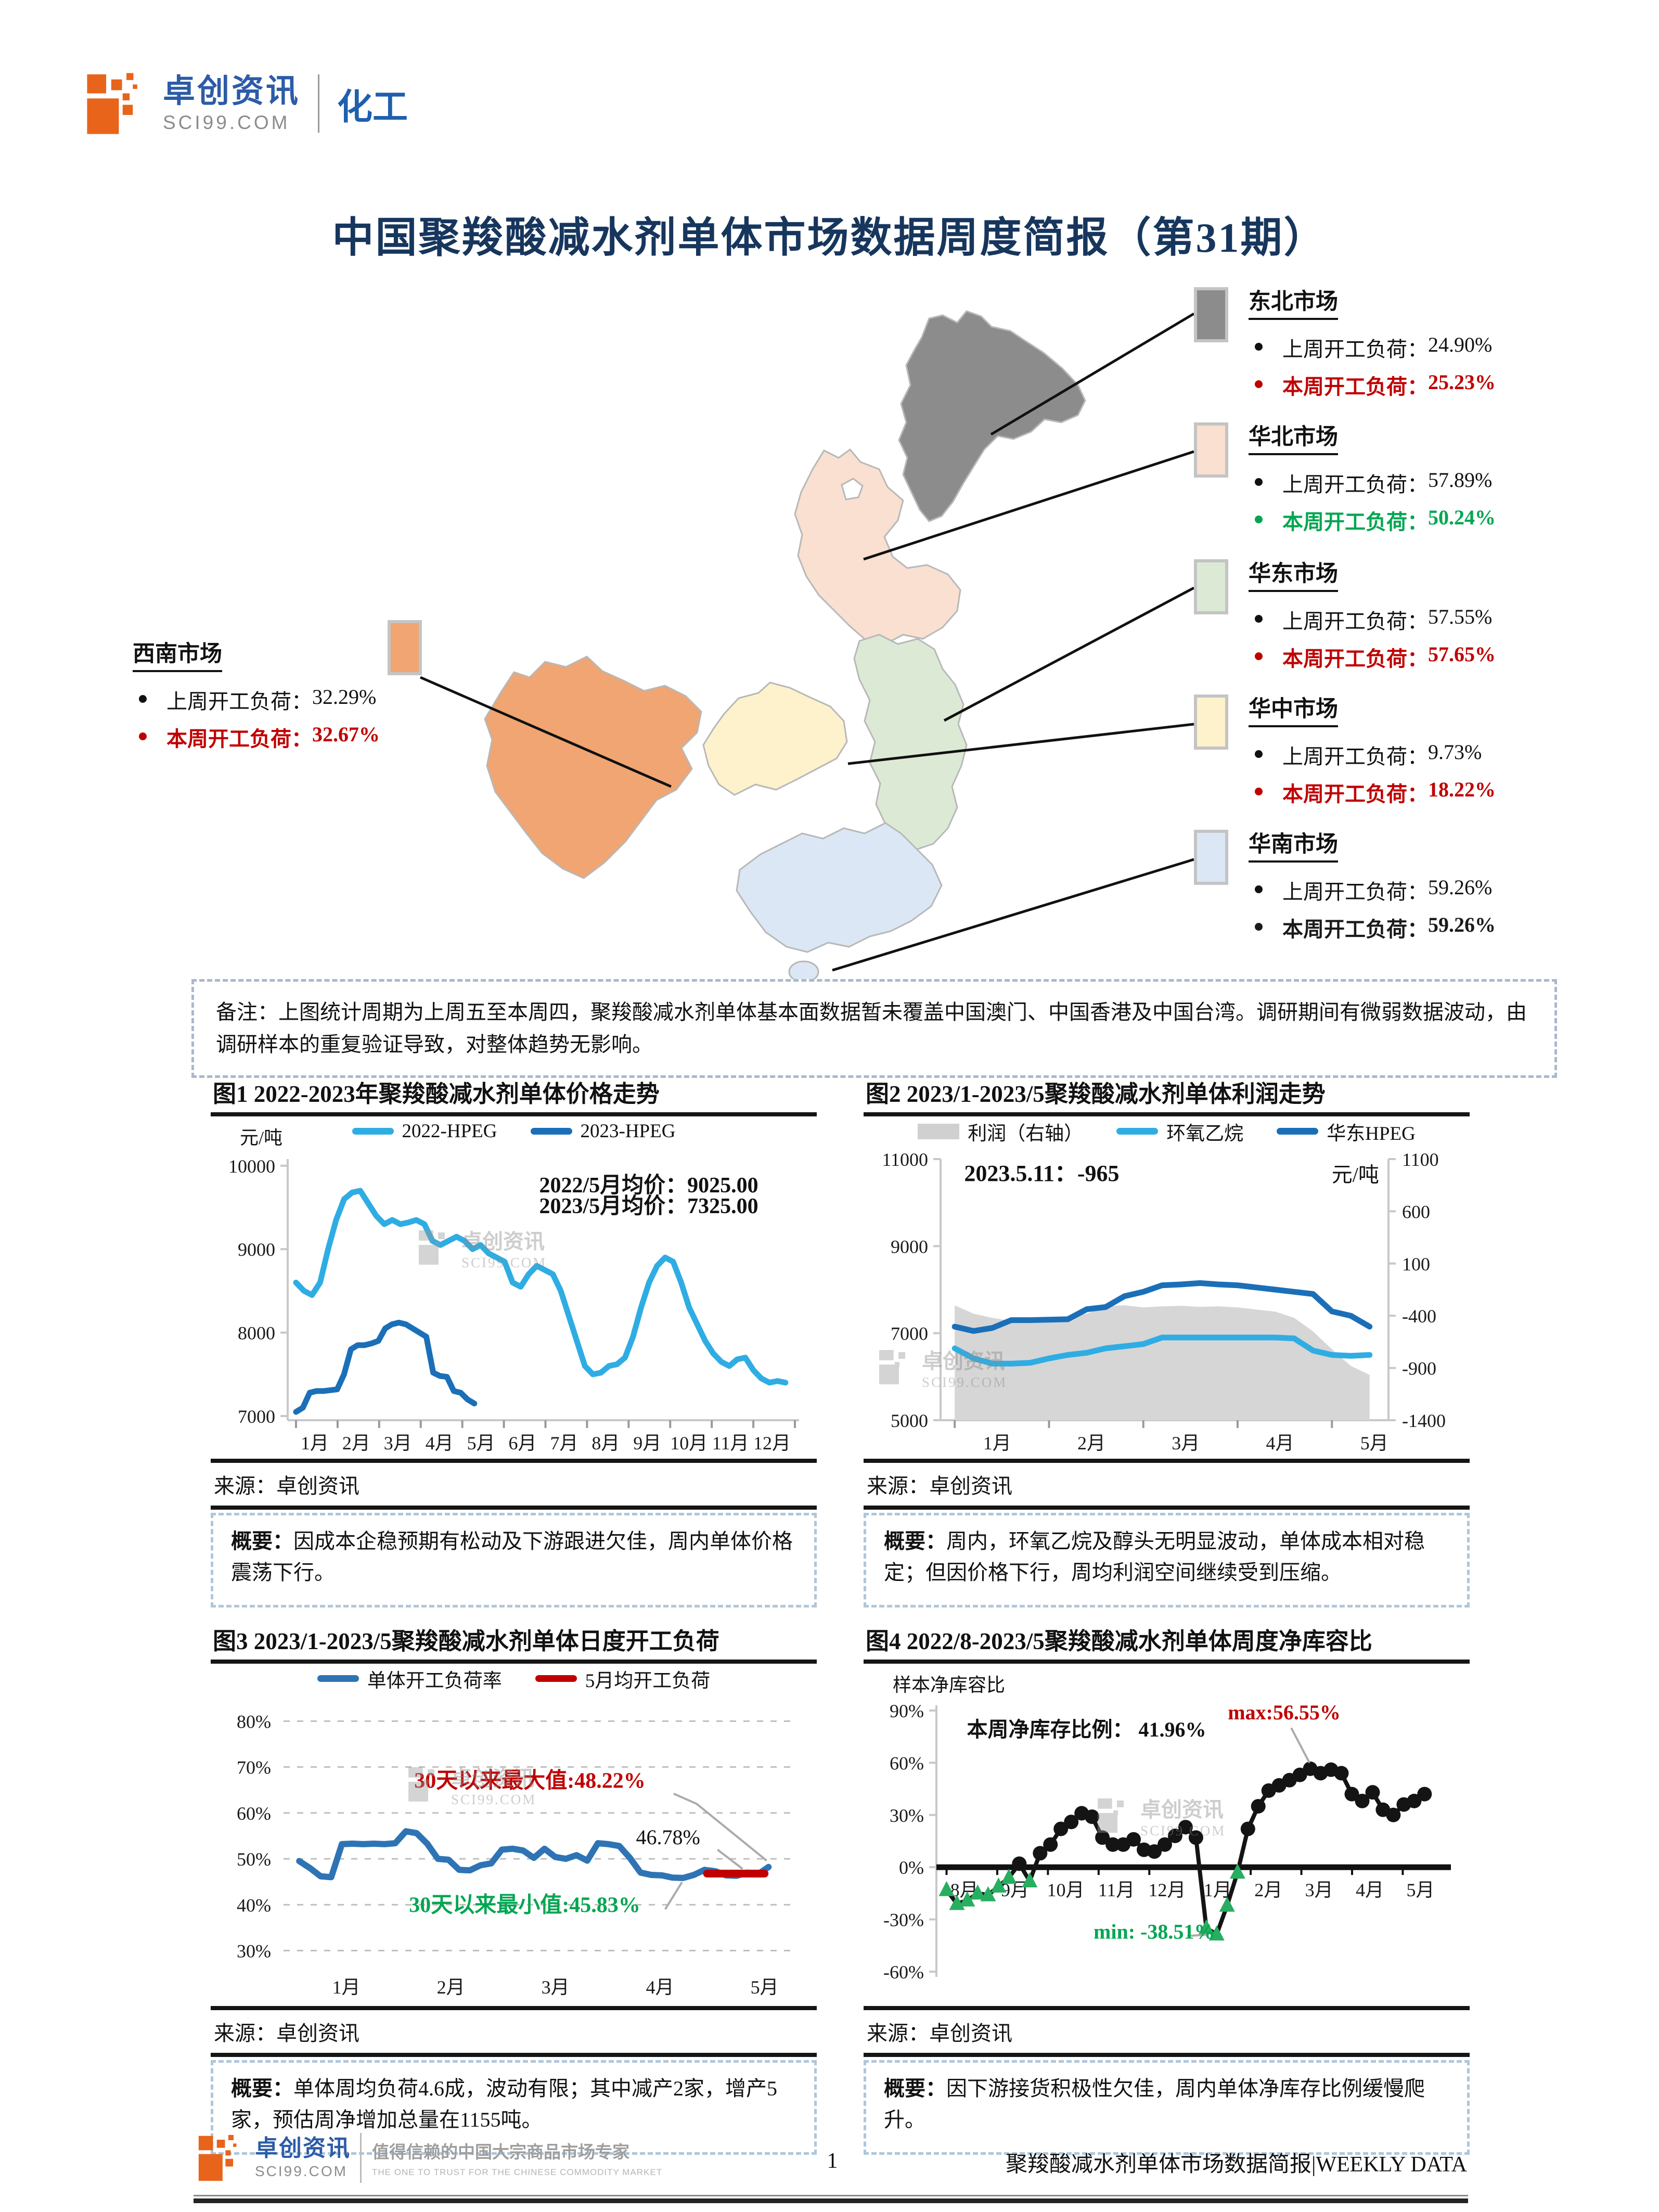 The width and height of the screenshot is (1659, 2212). I want to click on svg-text: 5000, so click(909, 1420).